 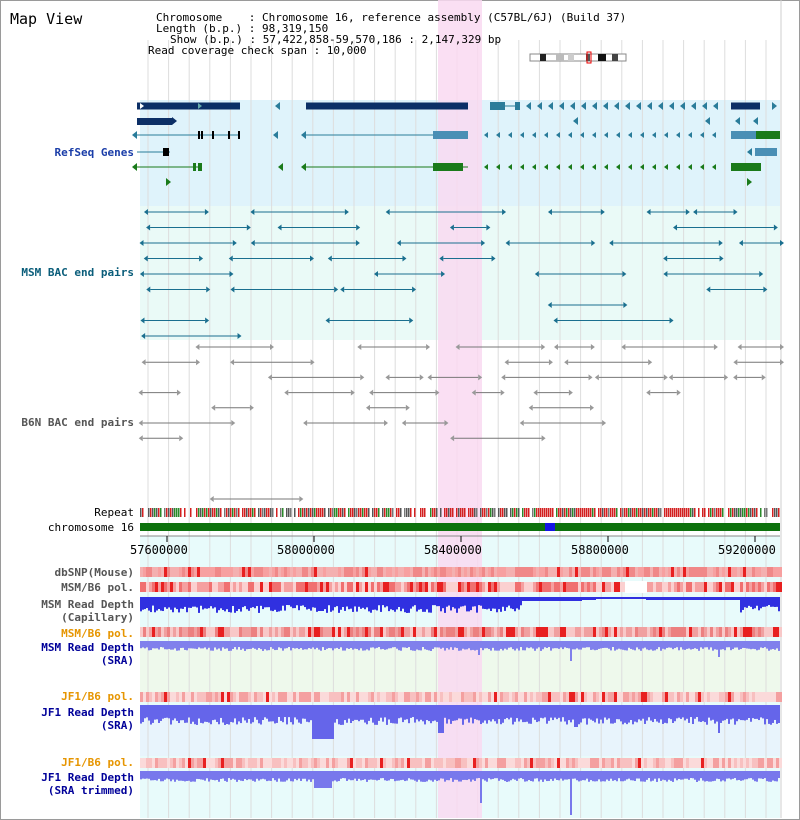 I want to click on track-label-b6n-bac: B6N BAC end pairs, so click(x=77, y=422).